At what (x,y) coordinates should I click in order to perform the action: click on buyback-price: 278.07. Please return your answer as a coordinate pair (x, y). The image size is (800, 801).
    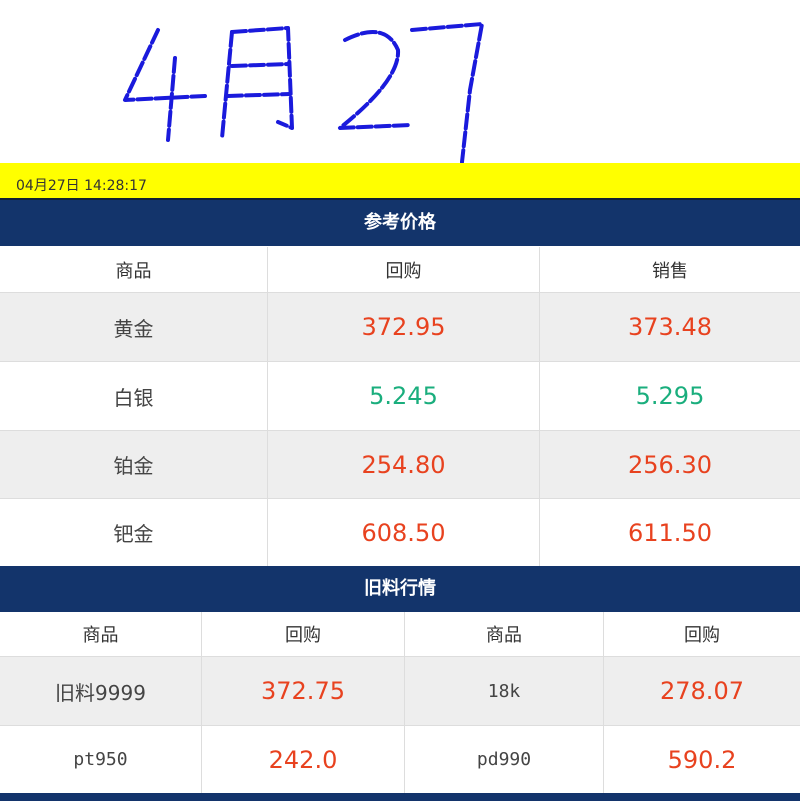
    Looking at the image, I should click on (702, 691).